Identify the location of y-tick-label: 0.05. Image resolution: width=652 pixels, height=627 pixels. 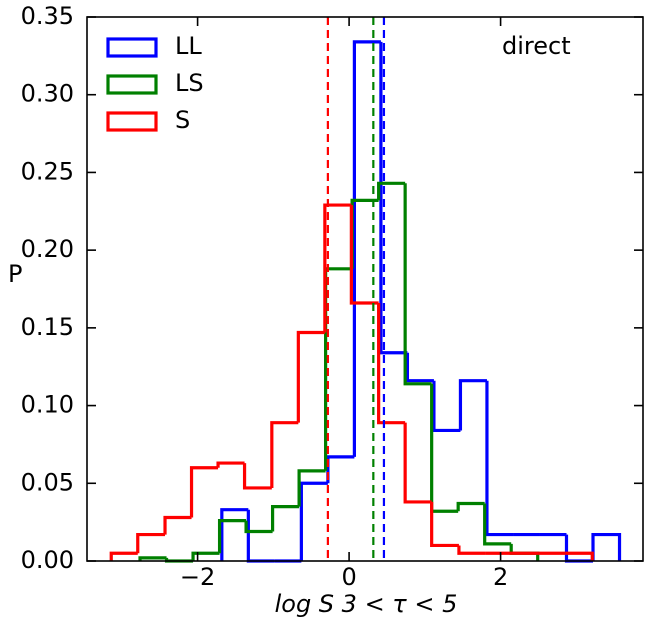
(47, 482).